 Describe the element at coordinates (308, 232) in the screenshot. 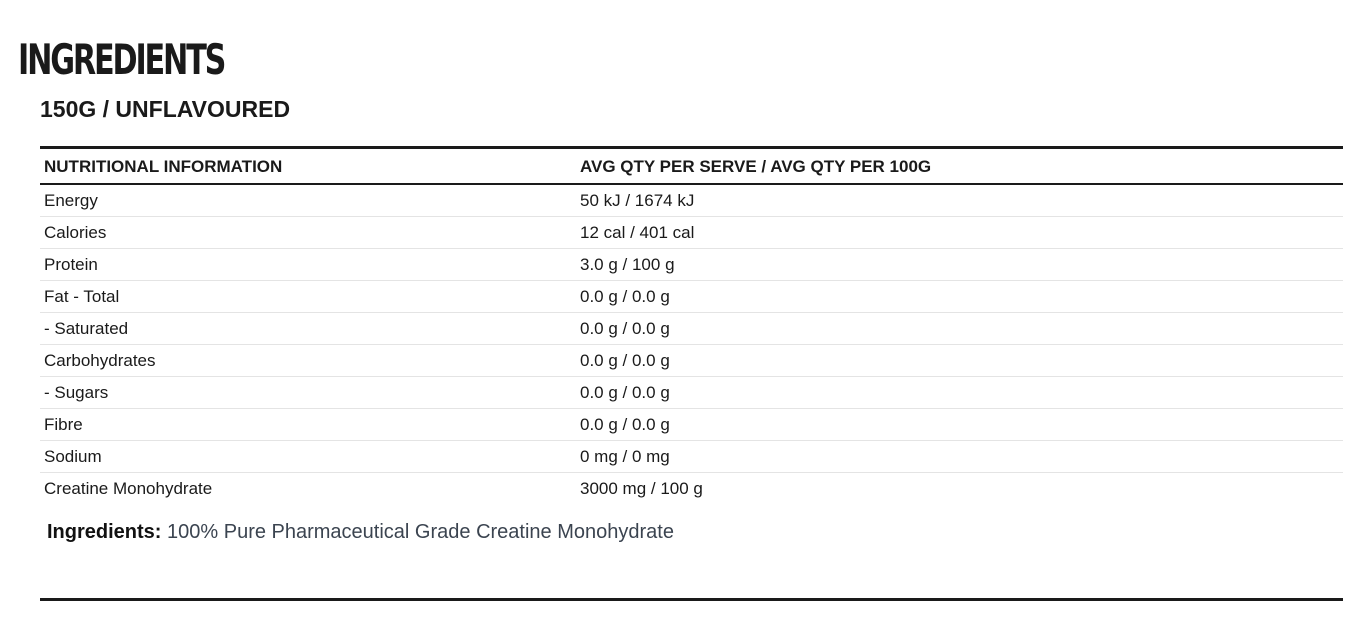

I see `table-cell: Calories` at that location.